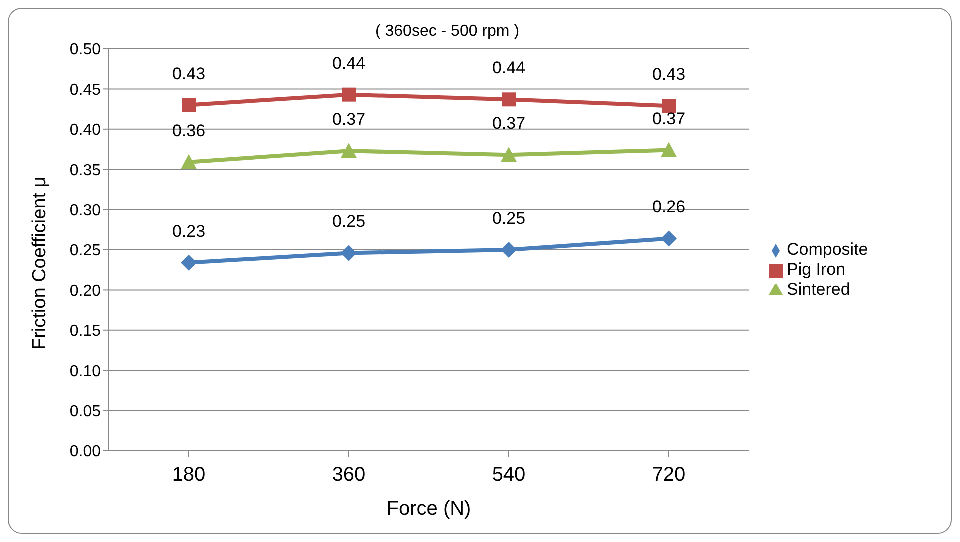  I want to click on y-tick-label: 0.15, so click(86, 331).